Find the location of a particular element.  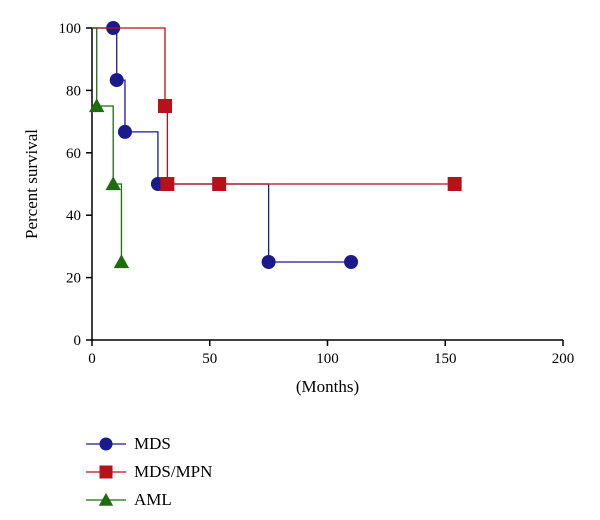

legend-swatch-mds-mpn is located at coordinates (106, 472).